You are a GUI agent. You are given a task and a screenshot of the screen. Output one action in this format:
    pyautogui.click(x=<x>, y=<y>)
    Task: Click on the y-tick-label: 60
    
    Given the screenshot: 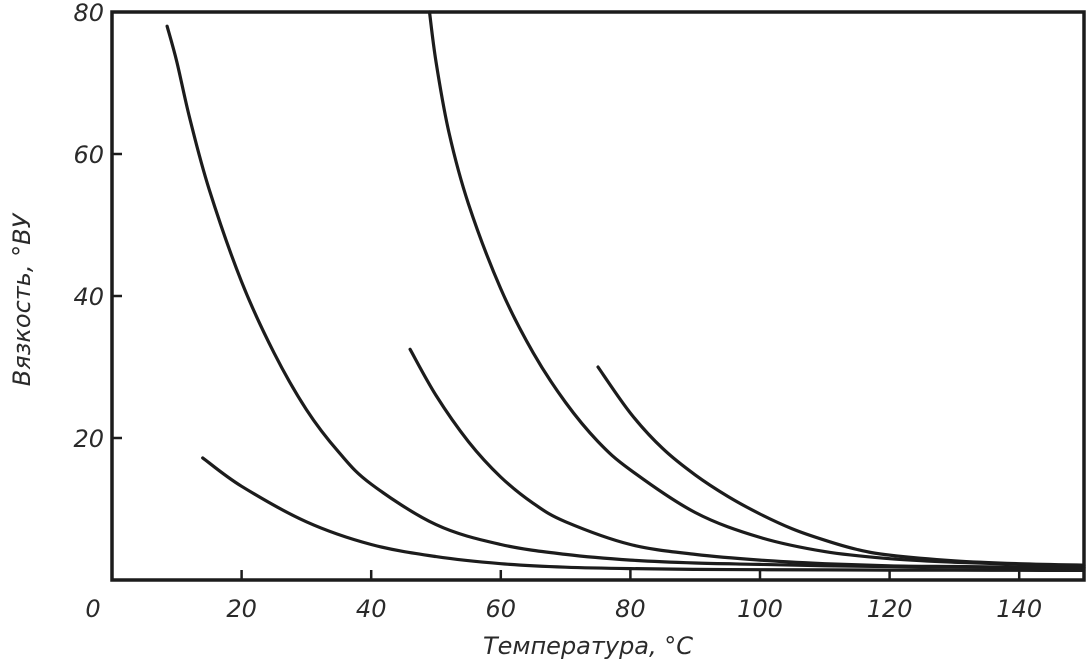 What is the action you would take?
    pyautogui.click(x=88, y=155)
    